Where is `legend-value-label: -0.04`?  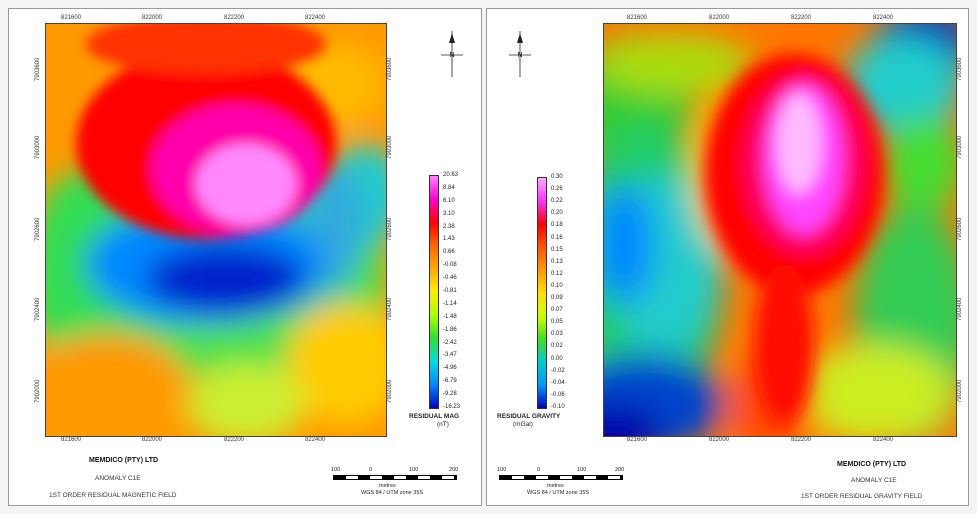 legend-value-label: -0.04 is located at coordinates (558, 382).